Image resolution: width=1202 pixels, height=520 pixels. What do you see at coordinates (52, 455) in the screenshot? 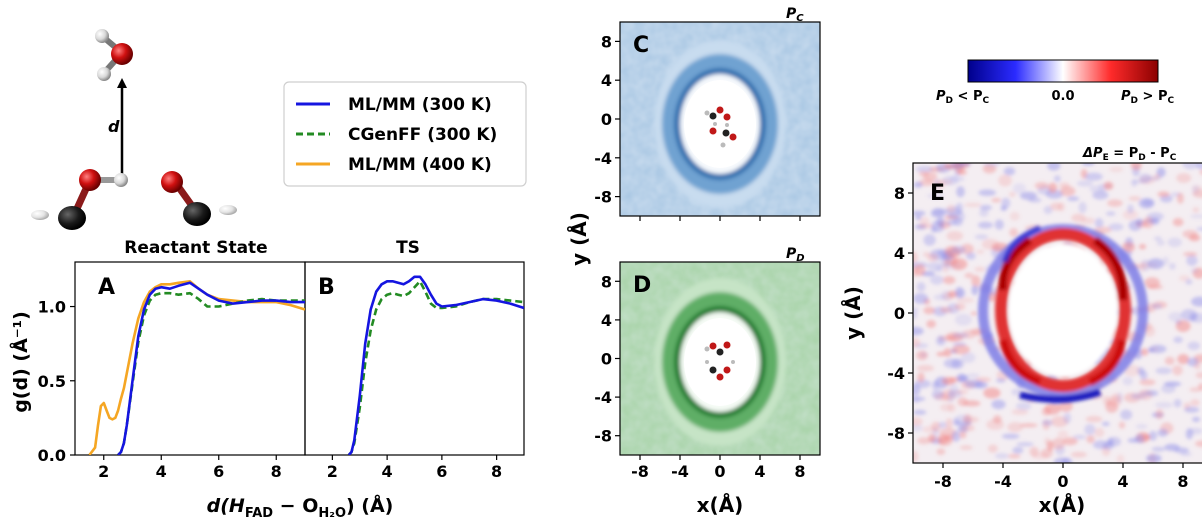
I see `y-tick-label: 0.0` at bounding box center [52, 455].